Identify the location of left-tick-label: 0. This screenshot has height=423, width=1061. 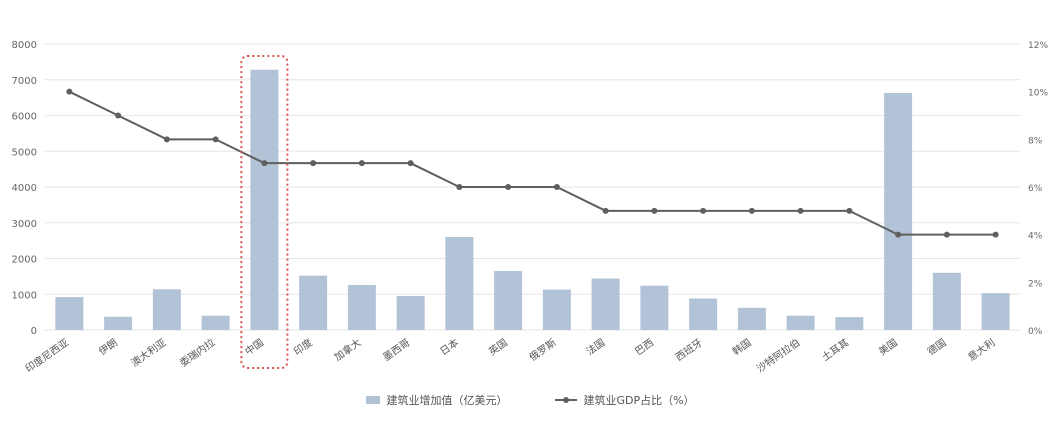
(34, 331).